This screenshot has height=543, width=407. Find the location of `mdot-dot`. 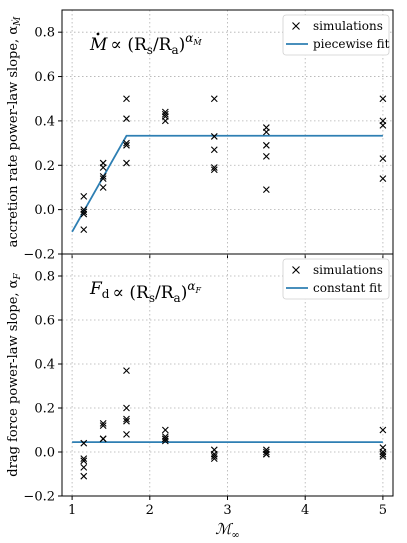

mdot-dot is located at coordinates (98, 34).